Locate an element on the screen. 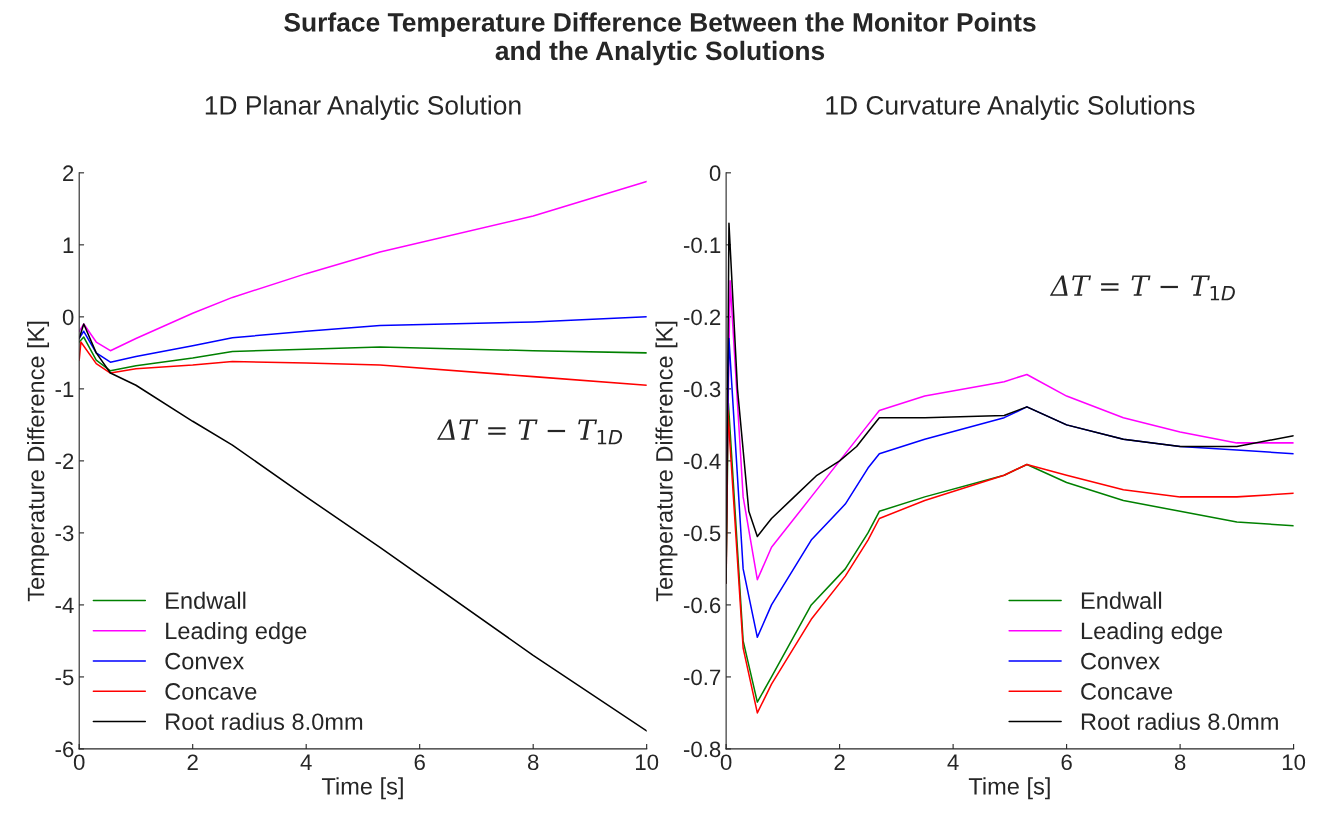 Image resolution: width=1320 pixels, height=823 pixels. y-tick-label: -1 is located at coordinates (64, 389).